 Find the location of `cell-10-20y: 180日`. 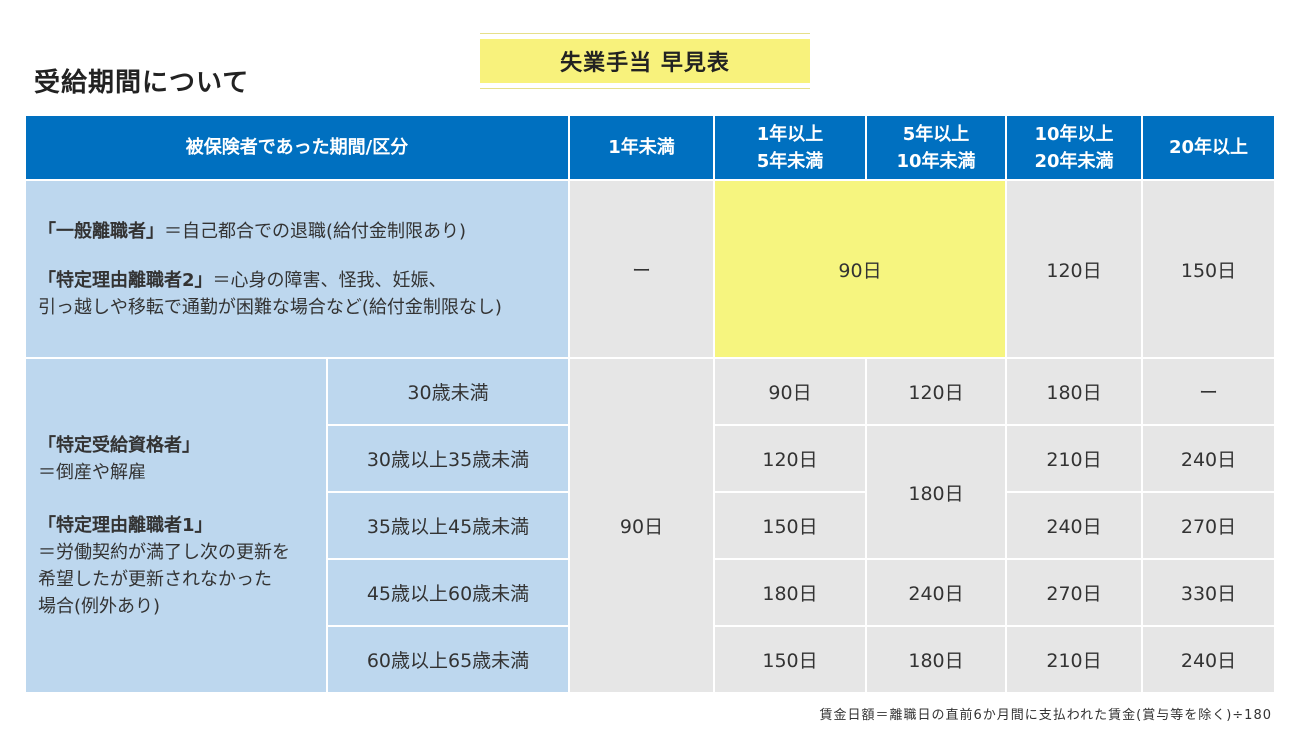

cell-10-20y: 180日 is located at coordinates (1074, 391).